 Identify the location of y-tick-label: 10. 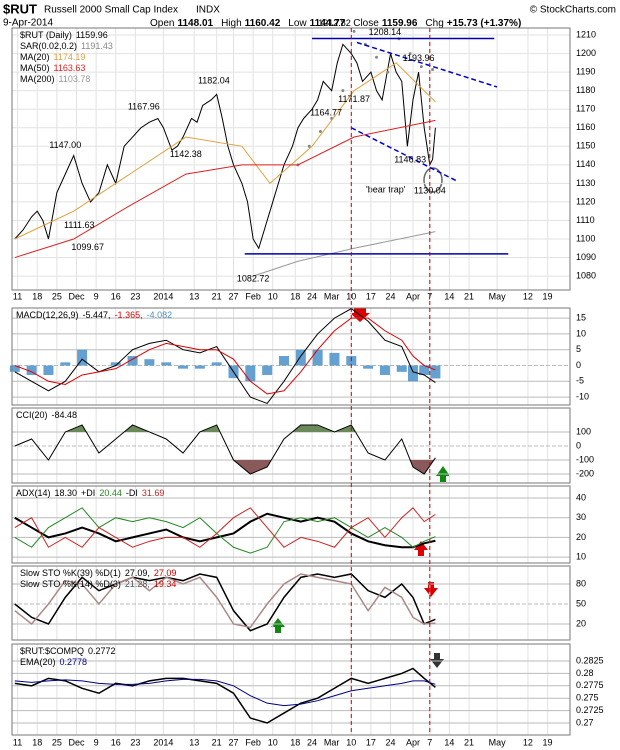
(581, 333).